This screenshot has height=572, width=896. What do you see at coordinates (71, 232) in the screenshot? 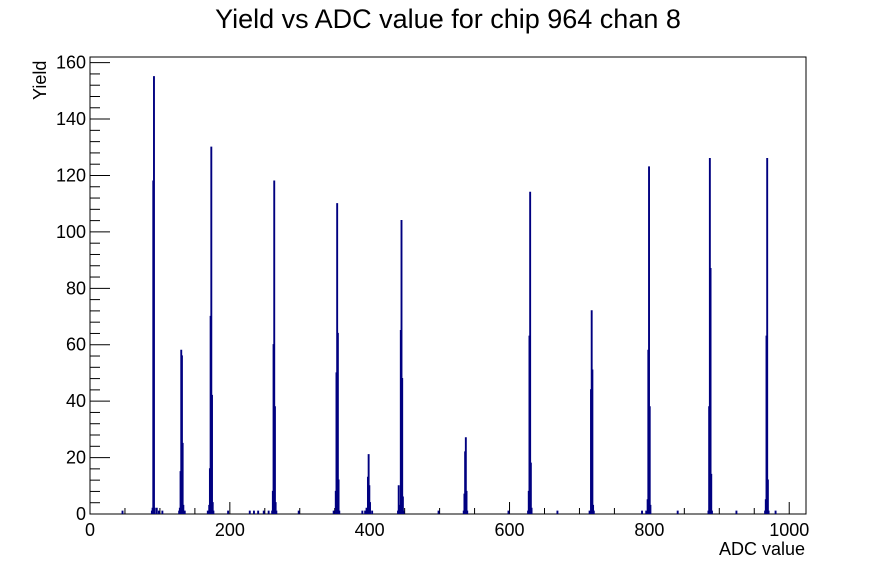
I see `y-tick-label: 100` at bounding box center [71, 232].